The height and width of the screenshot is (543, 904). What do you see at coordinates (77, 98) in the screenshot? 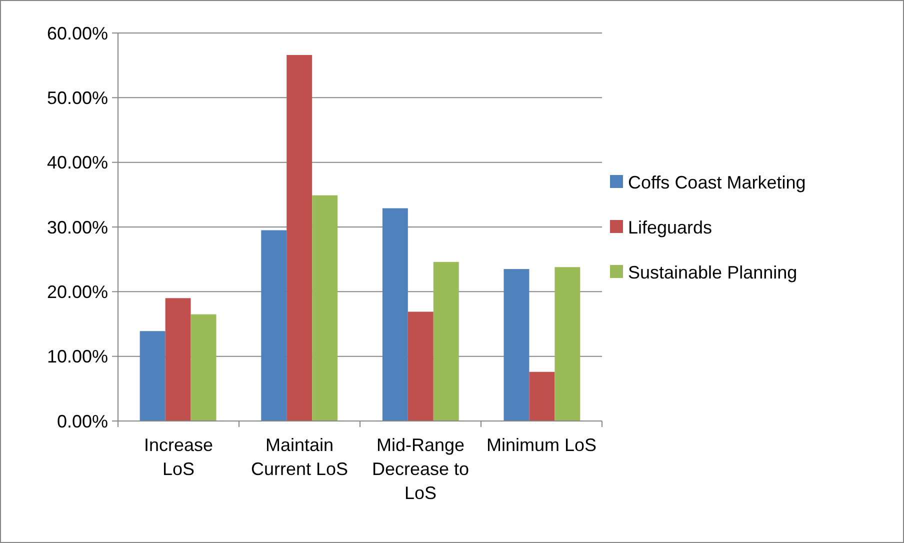
I see `y-tick-label: 50.00%` at bounding box center [77, 98].